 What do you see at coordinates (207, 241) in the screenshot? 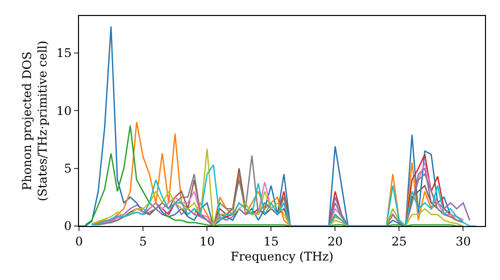
I see `x-tick-label: 10` at bounding box center [207, 241].